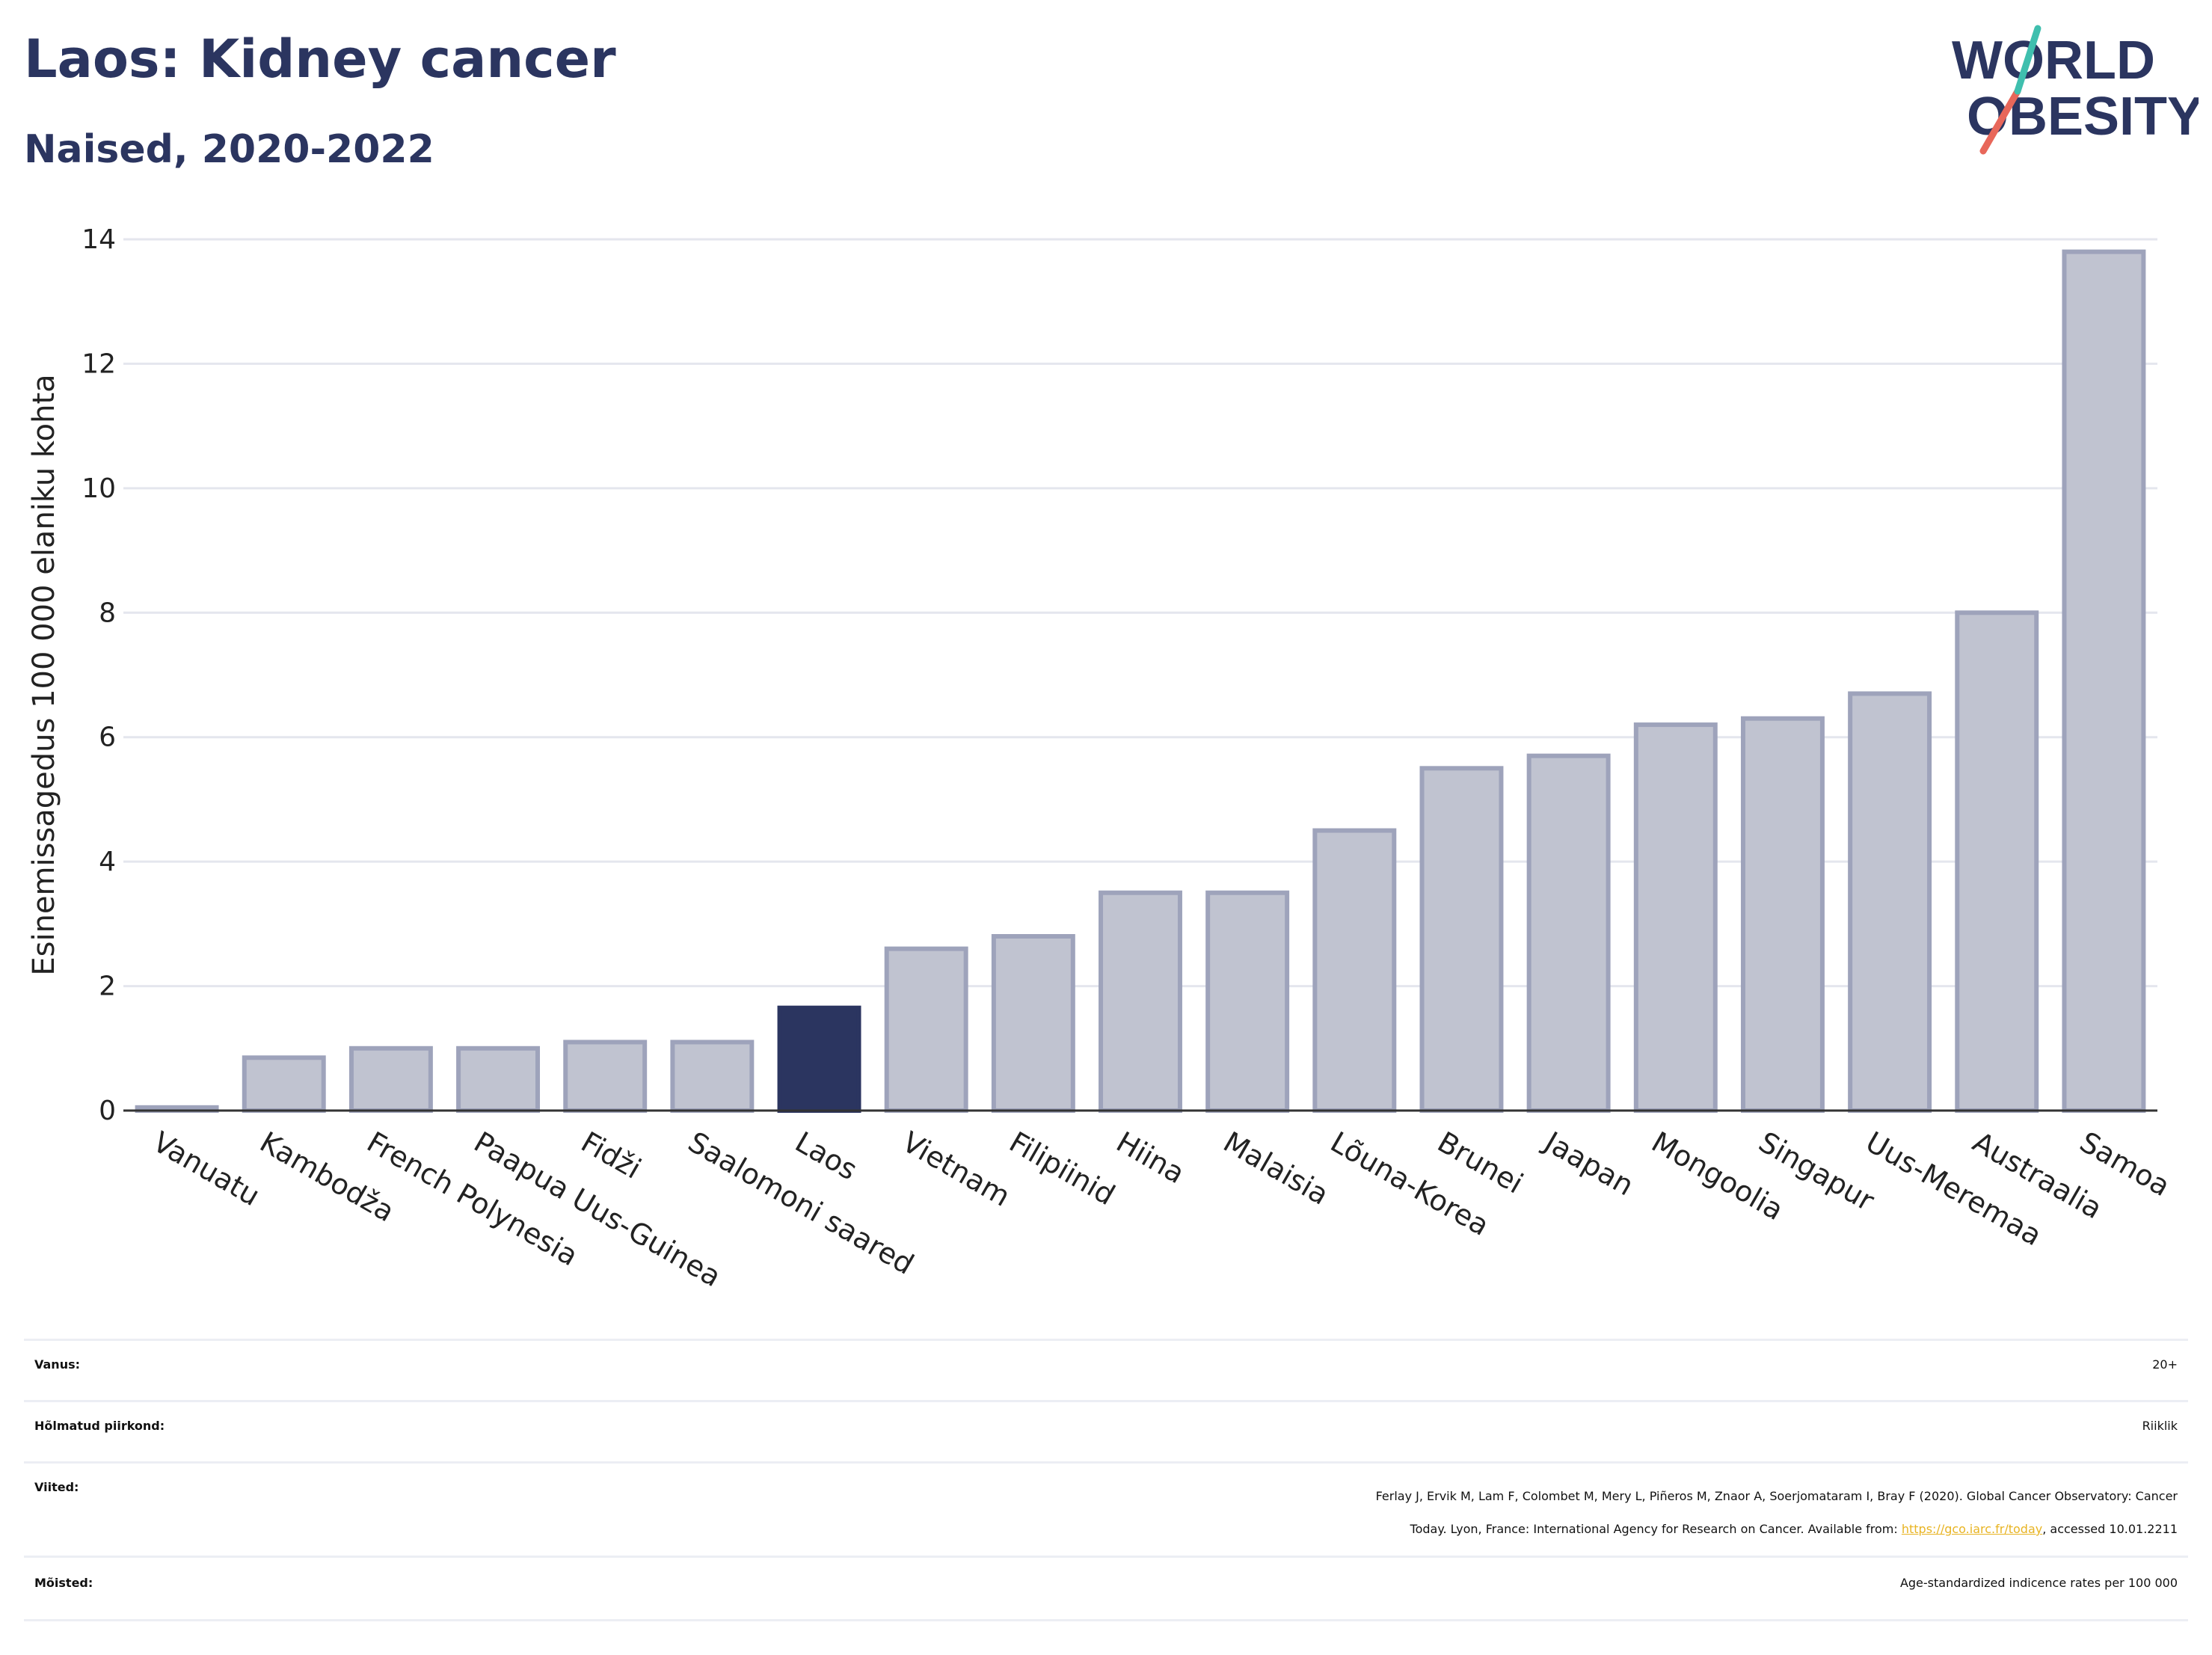  Describe the element at coordinates (99, 1426) in the screenshot. I see `meta-region-label: Hõlmatud piirkond:` at that location.